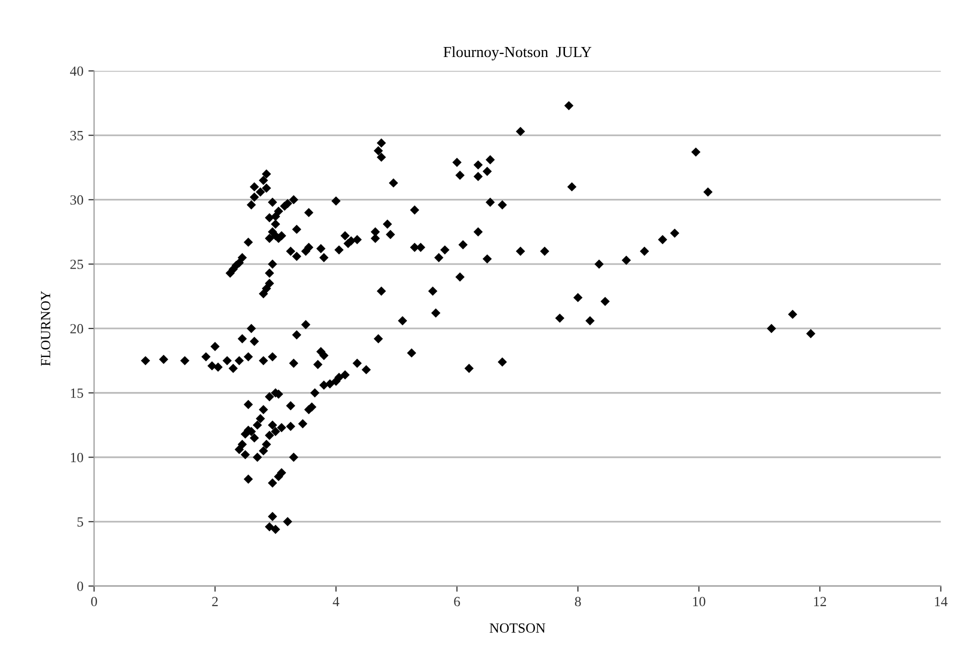 The width and height of the screenshot is (960, 669). I want to click on x-tick-label: 12, so click(820, 601).